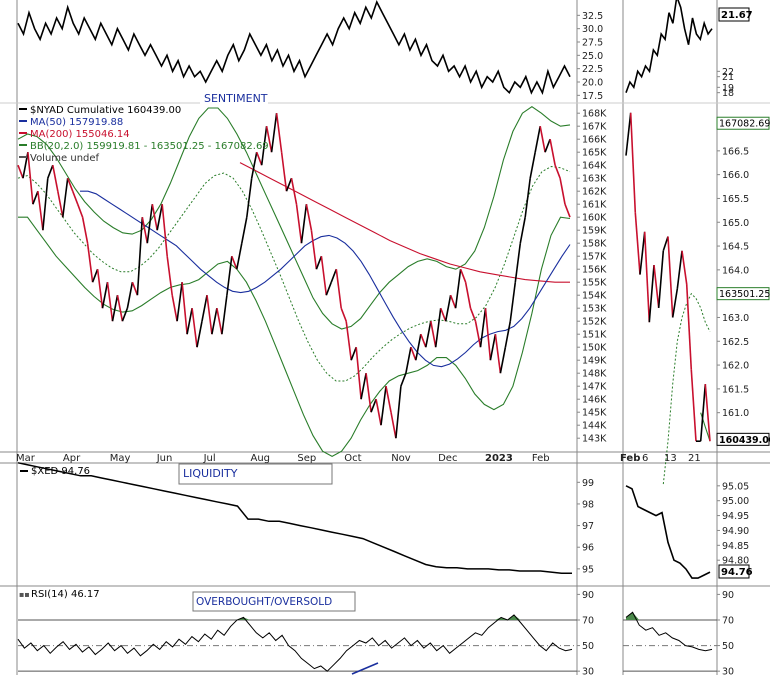 This screenshot has width=770, height=675. What do you see at coordinates (728, 88) in the screenshot?
I see `sentiment-zoom-axis-tick-label: 19` at bounding box center [728, 88].